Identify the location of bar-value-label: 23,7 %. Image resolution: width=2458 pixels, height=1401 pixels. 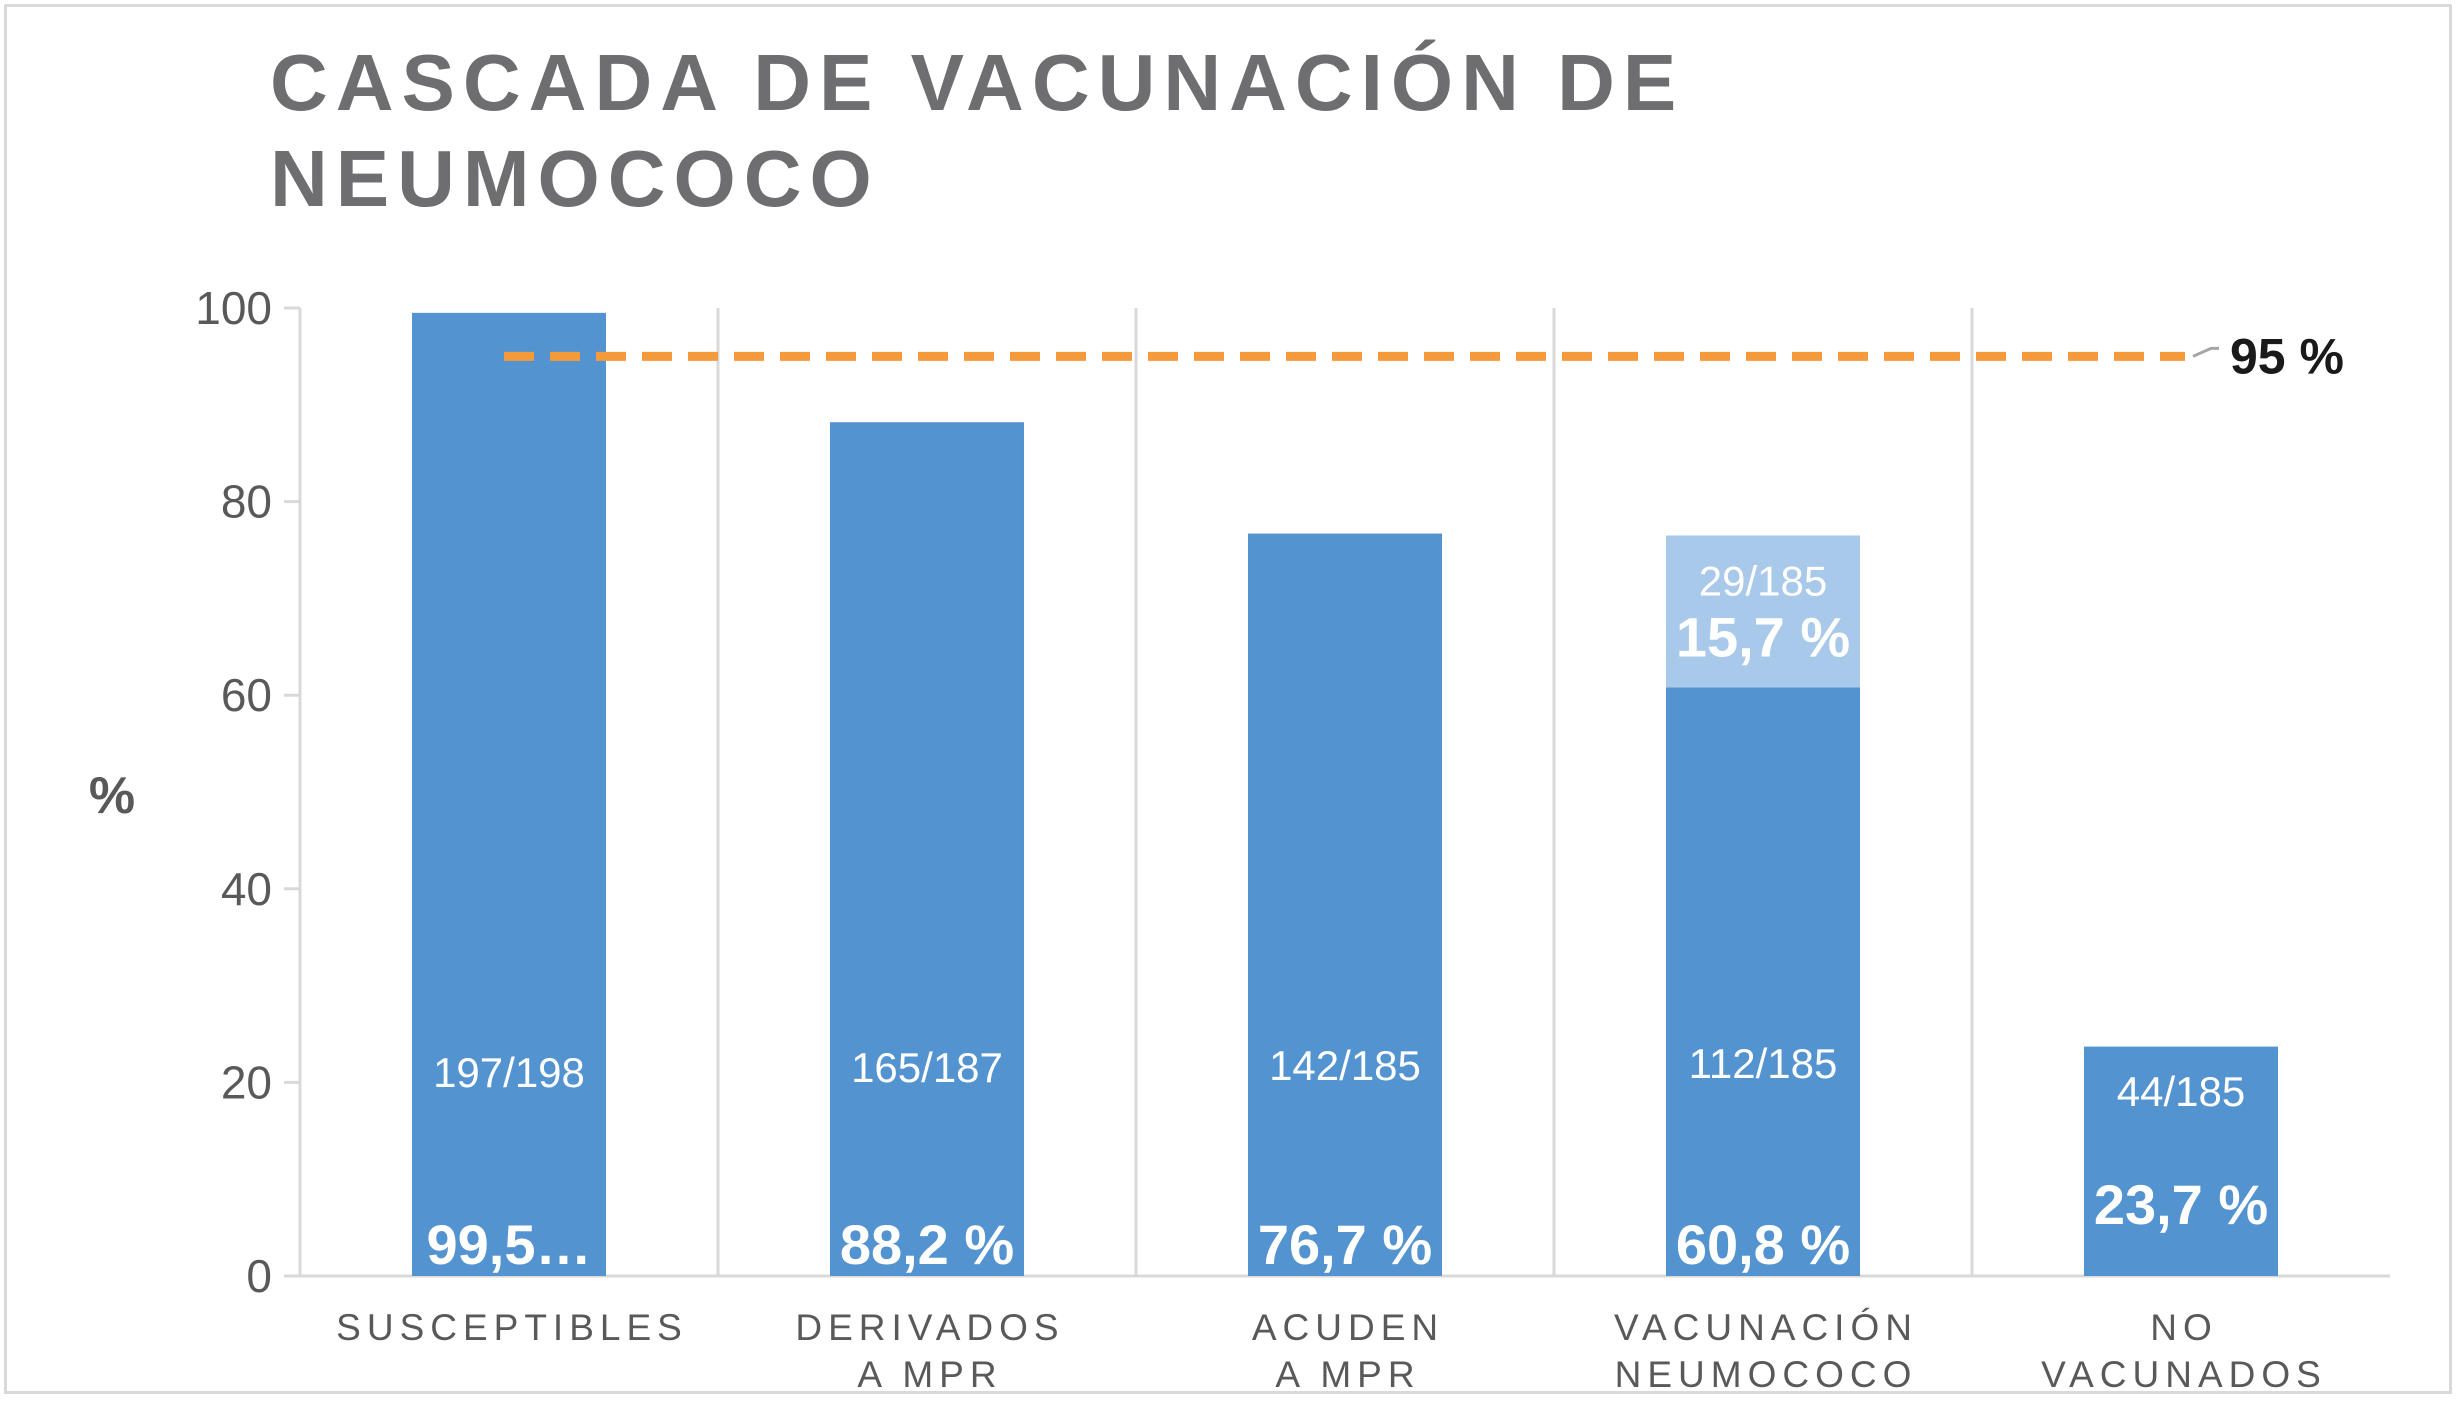
(2181, 1204).